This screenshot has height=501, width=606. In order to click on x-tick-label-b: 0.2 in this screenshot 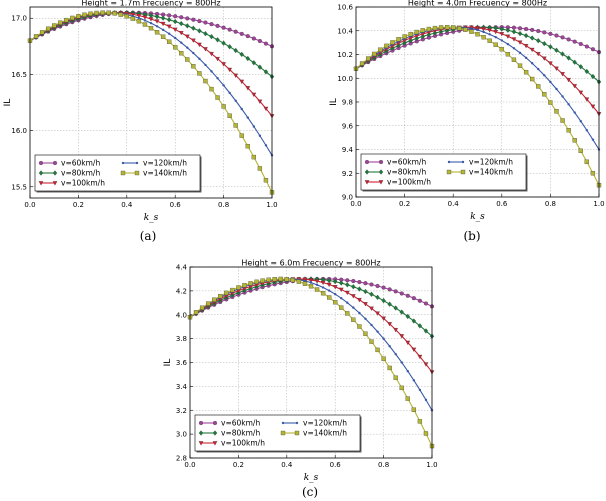, I will do `click(404, 204)`.